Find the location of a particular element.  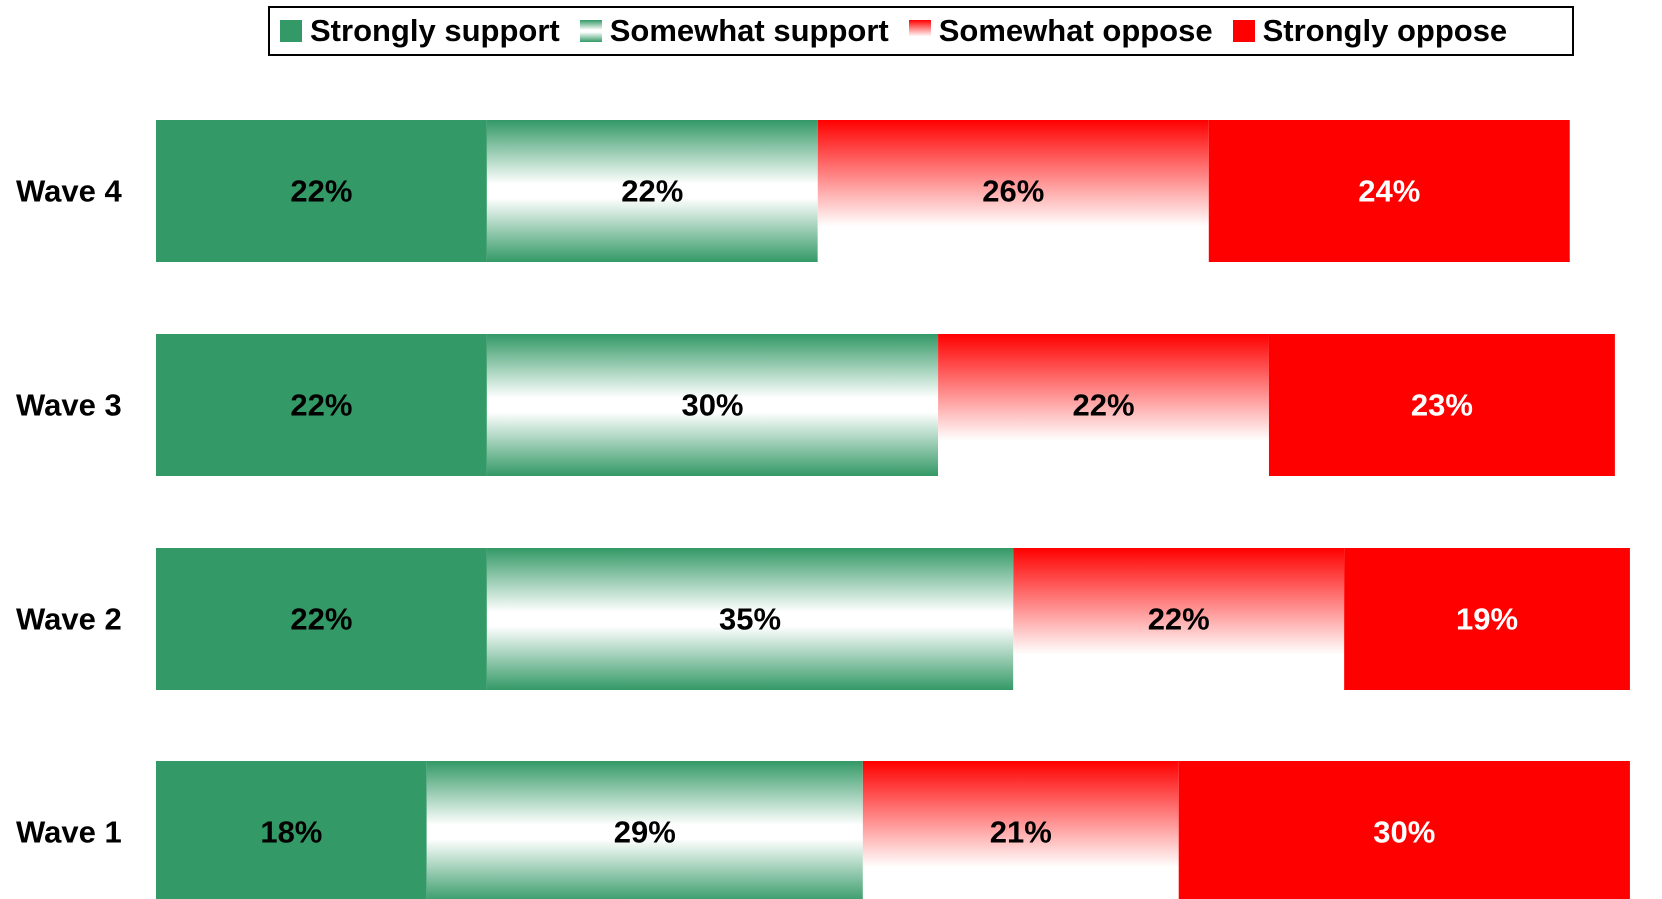

data-label-wave-4-strongly-oppose: 24% is located at coordinates (1389, 191).